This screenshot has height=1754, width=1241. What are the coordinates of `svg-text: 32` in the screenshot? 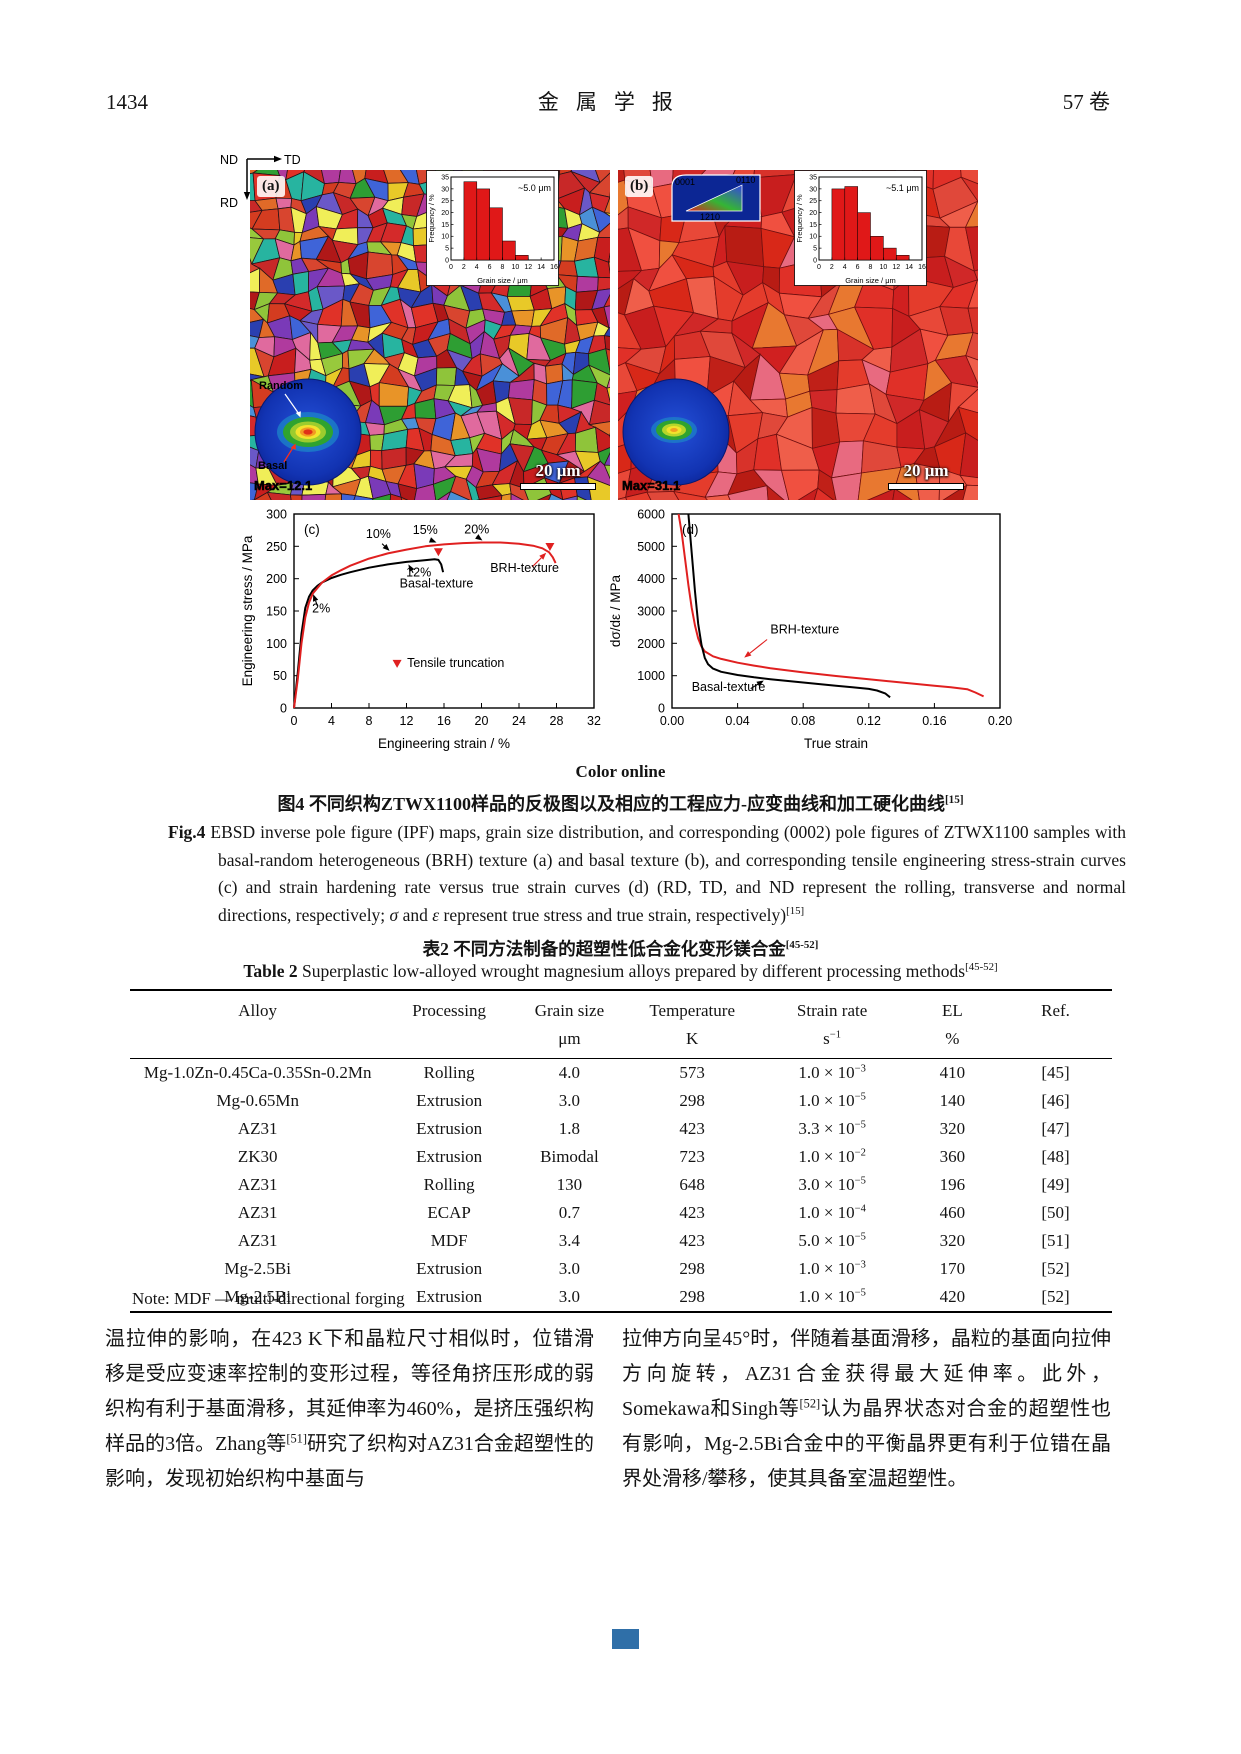 It's located at (594, 721).